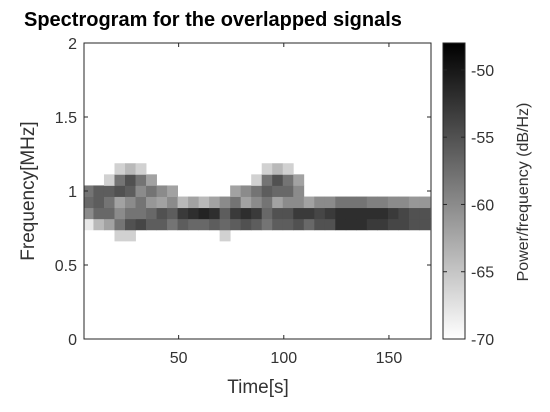  Describe the element at coordinates (72, 340) in the screenshot. I see `y-tick-label: 0` at that location.